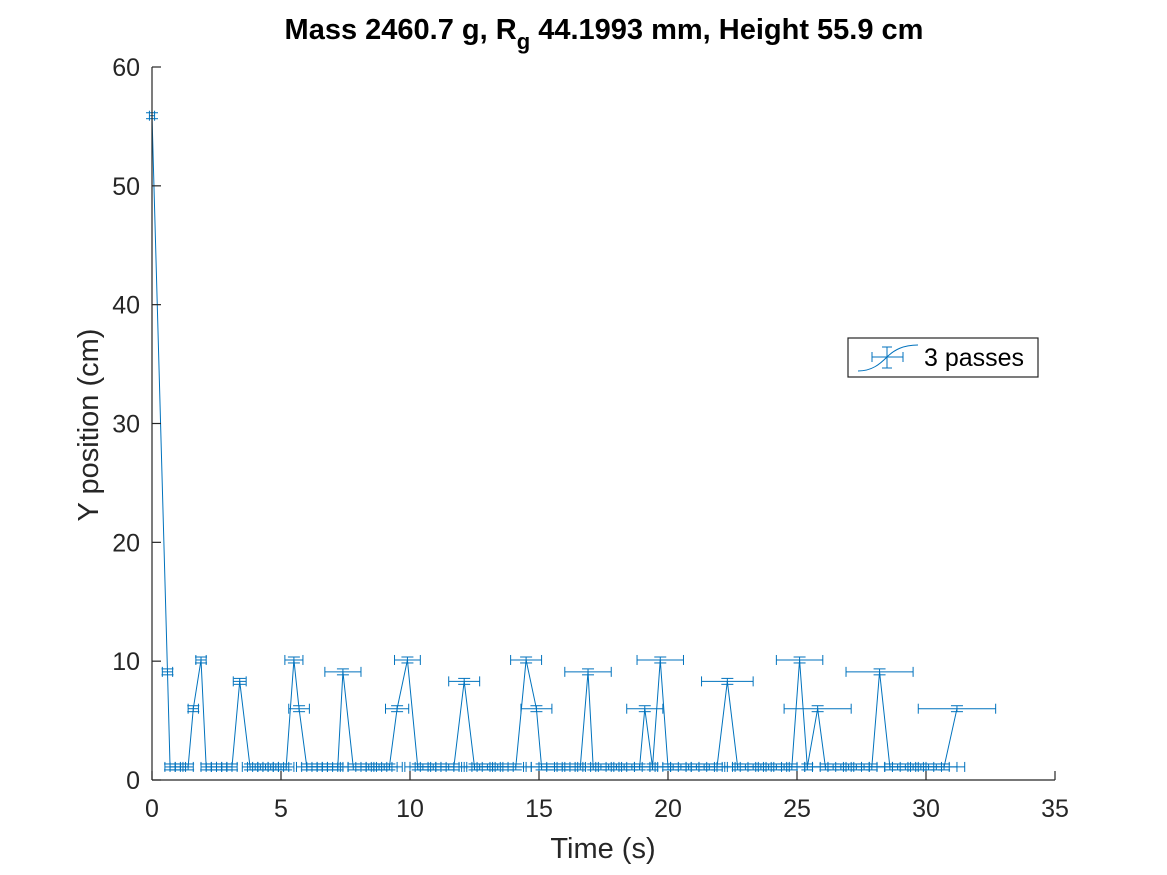 This screenshot has width=1167, height=875. Describe the element at coordinates (126, 68) in the screenshot. I see `y-tick-label: 60` at that location.